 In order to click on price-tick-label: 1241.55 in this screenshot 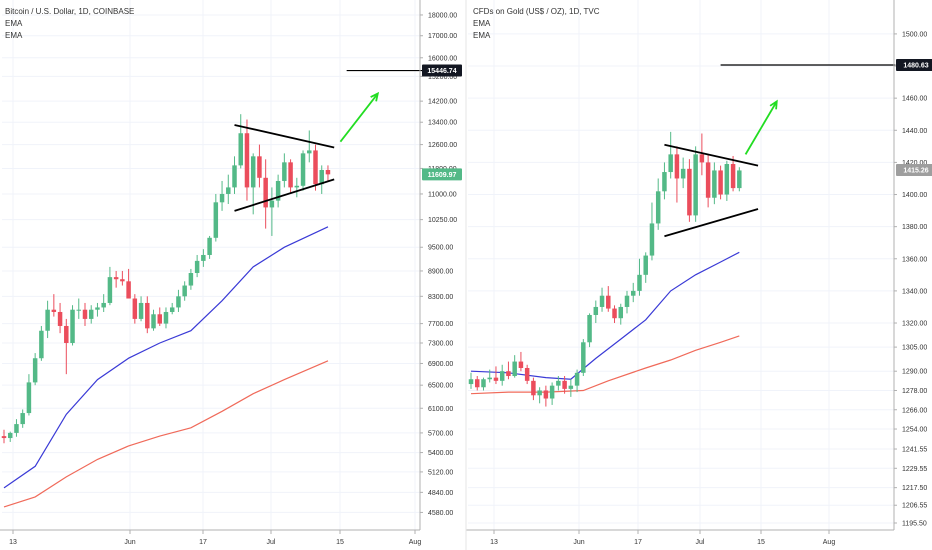, I will do `click(914, 450)`.